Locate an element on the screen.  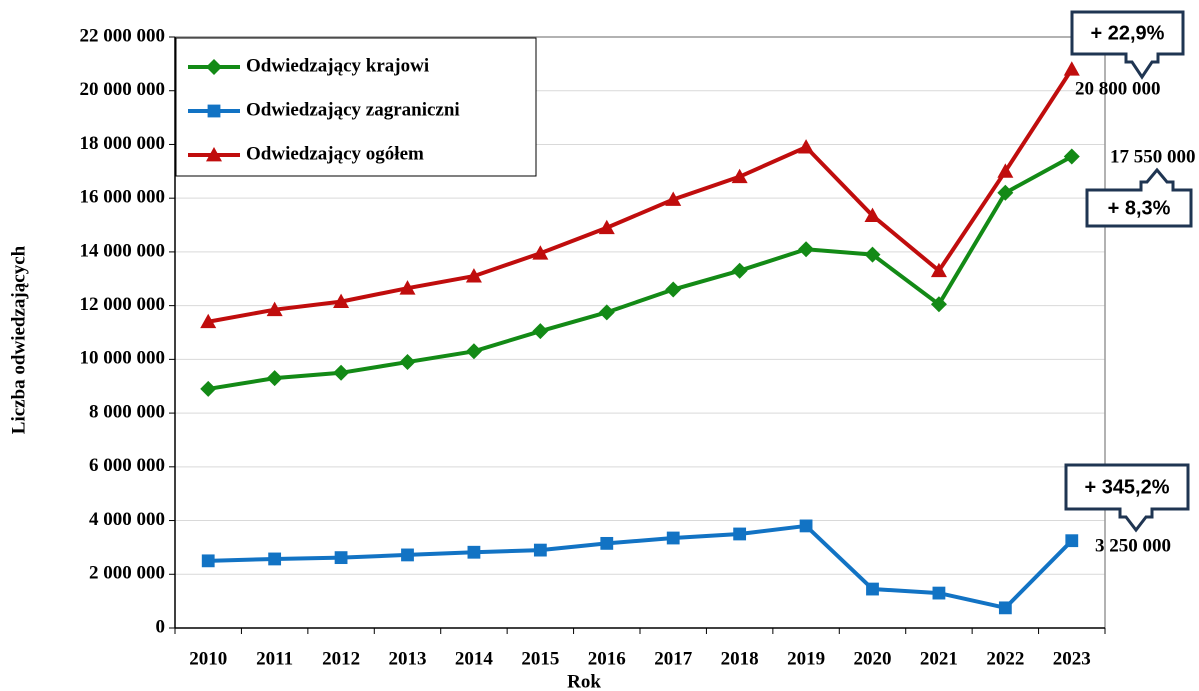
x-axis-label: Rok is located at coordinates (584, 681).